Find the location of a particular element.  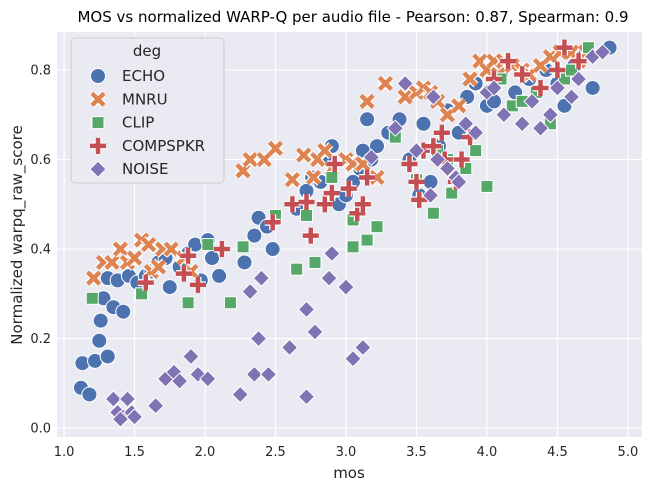

x-tick-label: 2.0 is located at coordinates (205, 452).